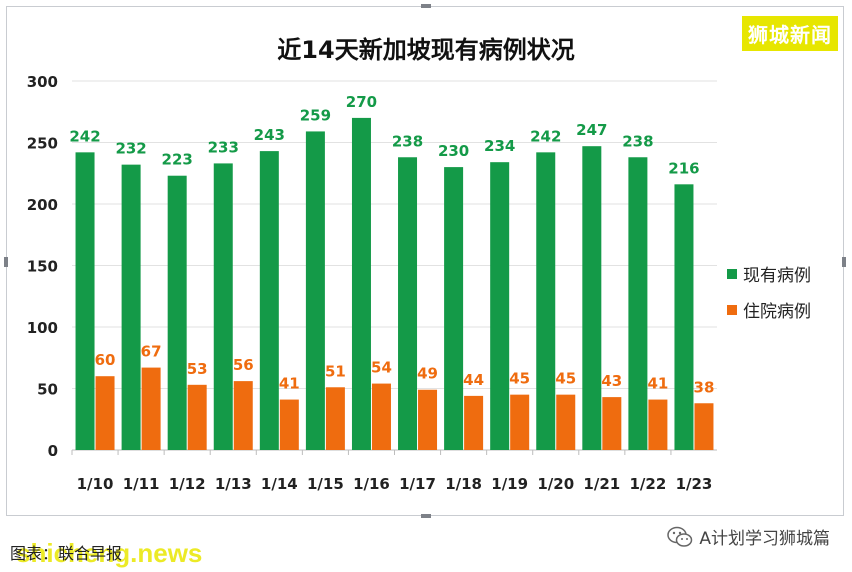 This screenshot has width=852, height=572. I want to click on data-label-series2: 54, so click(381, 368).